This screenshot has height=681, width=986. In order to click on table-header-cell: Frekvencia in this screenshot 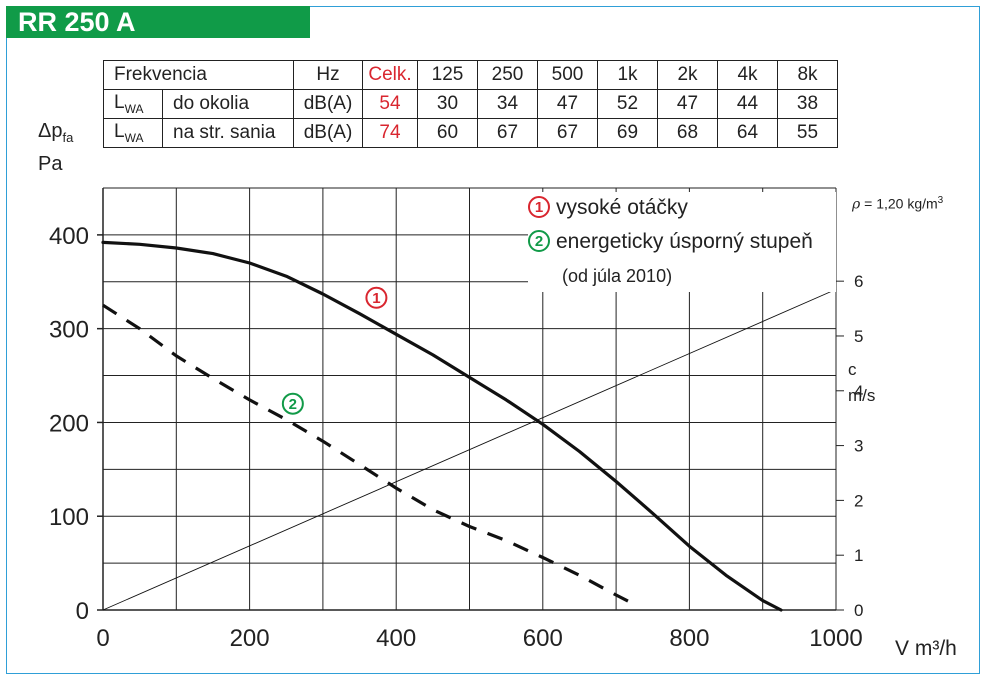, I will do `click(198, 75)`.